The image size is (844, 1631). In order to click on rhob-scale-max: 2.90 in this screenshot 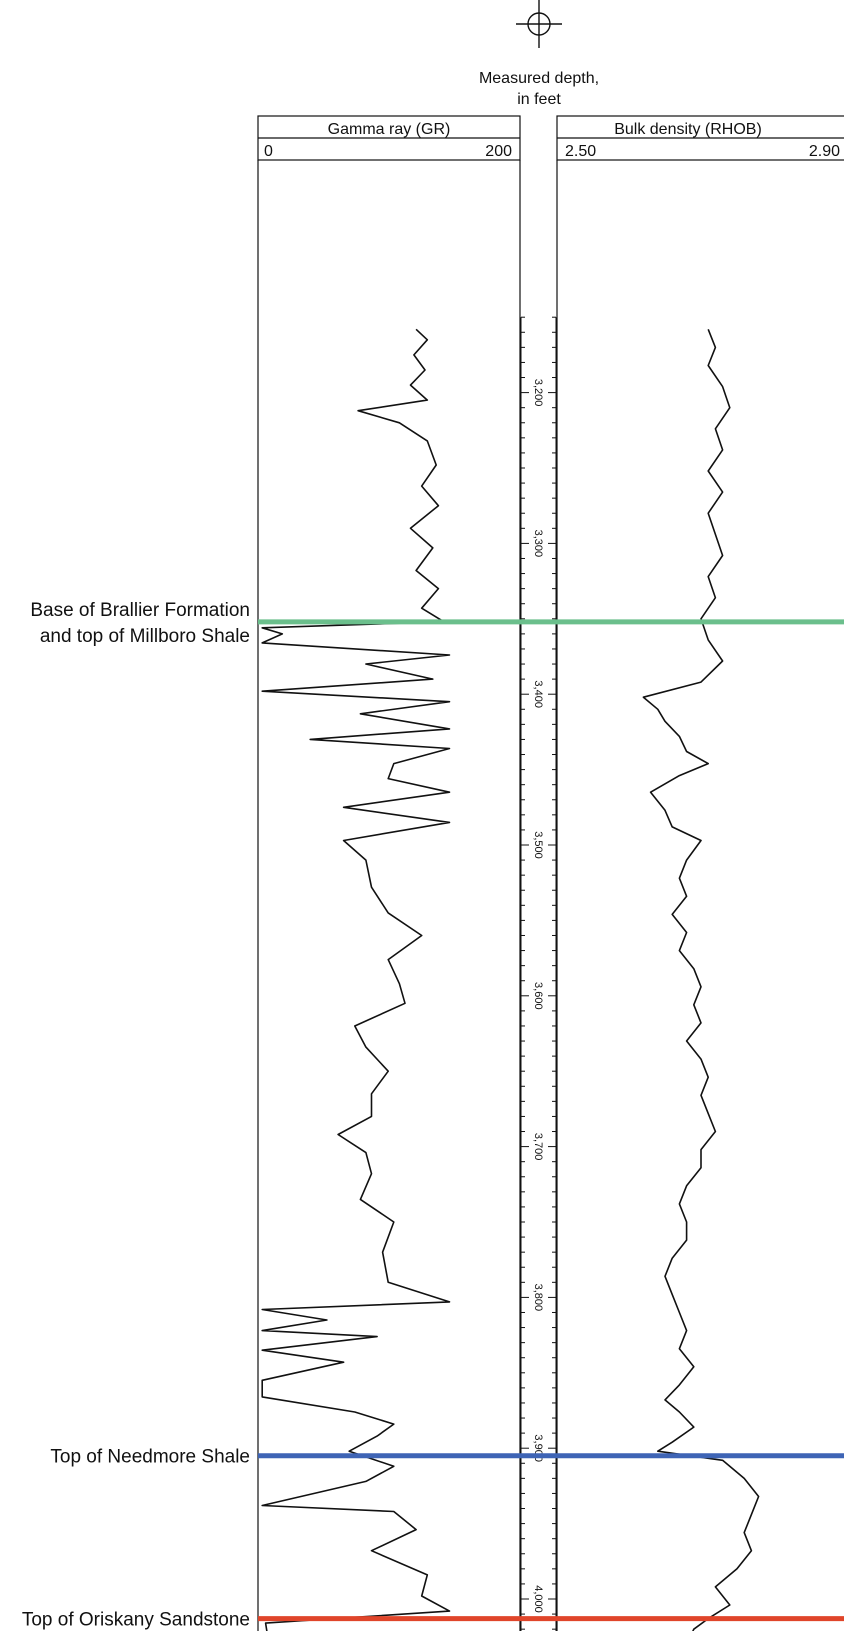, I will do `click(824, 151)`.